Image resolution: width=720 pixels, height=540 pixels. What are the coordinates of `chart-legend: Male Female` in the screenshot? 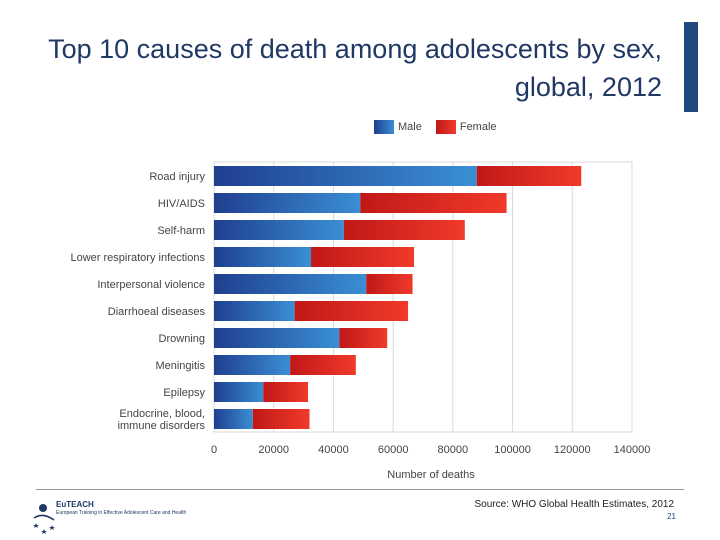 It's located at (442, 128).